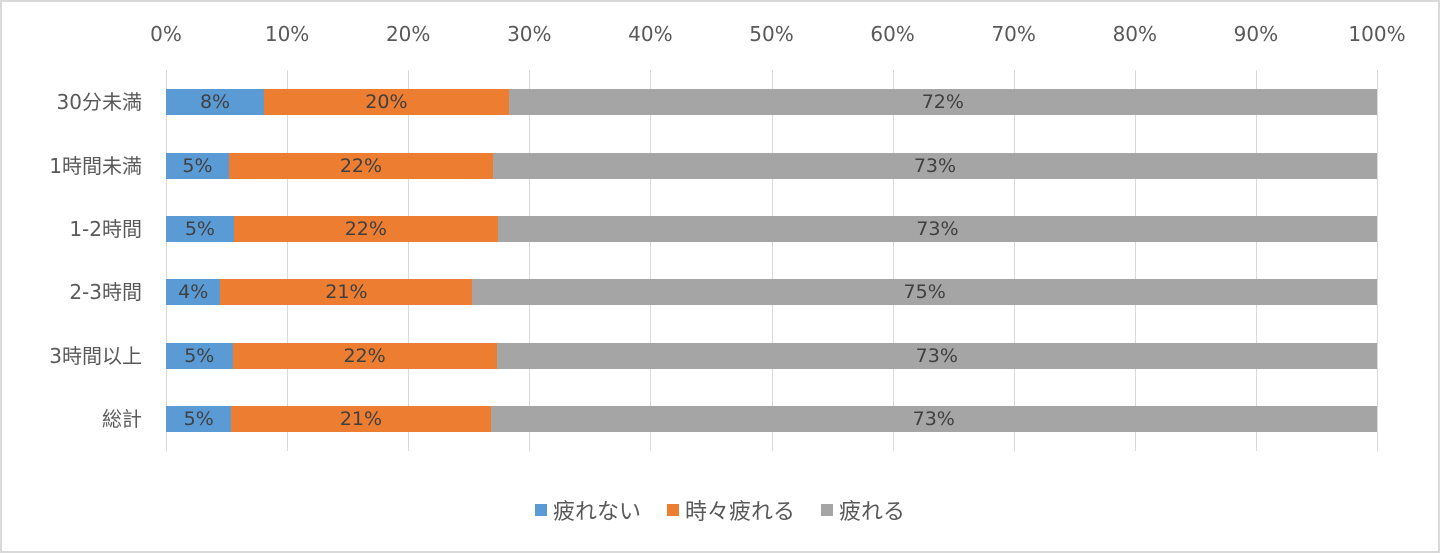 The height and width of the screenshot is (553, 1440). What do you see at coordinates (408, 34) in the screenshot?
I see `x-tick-label: 20%` at bounding box center [408, 34].